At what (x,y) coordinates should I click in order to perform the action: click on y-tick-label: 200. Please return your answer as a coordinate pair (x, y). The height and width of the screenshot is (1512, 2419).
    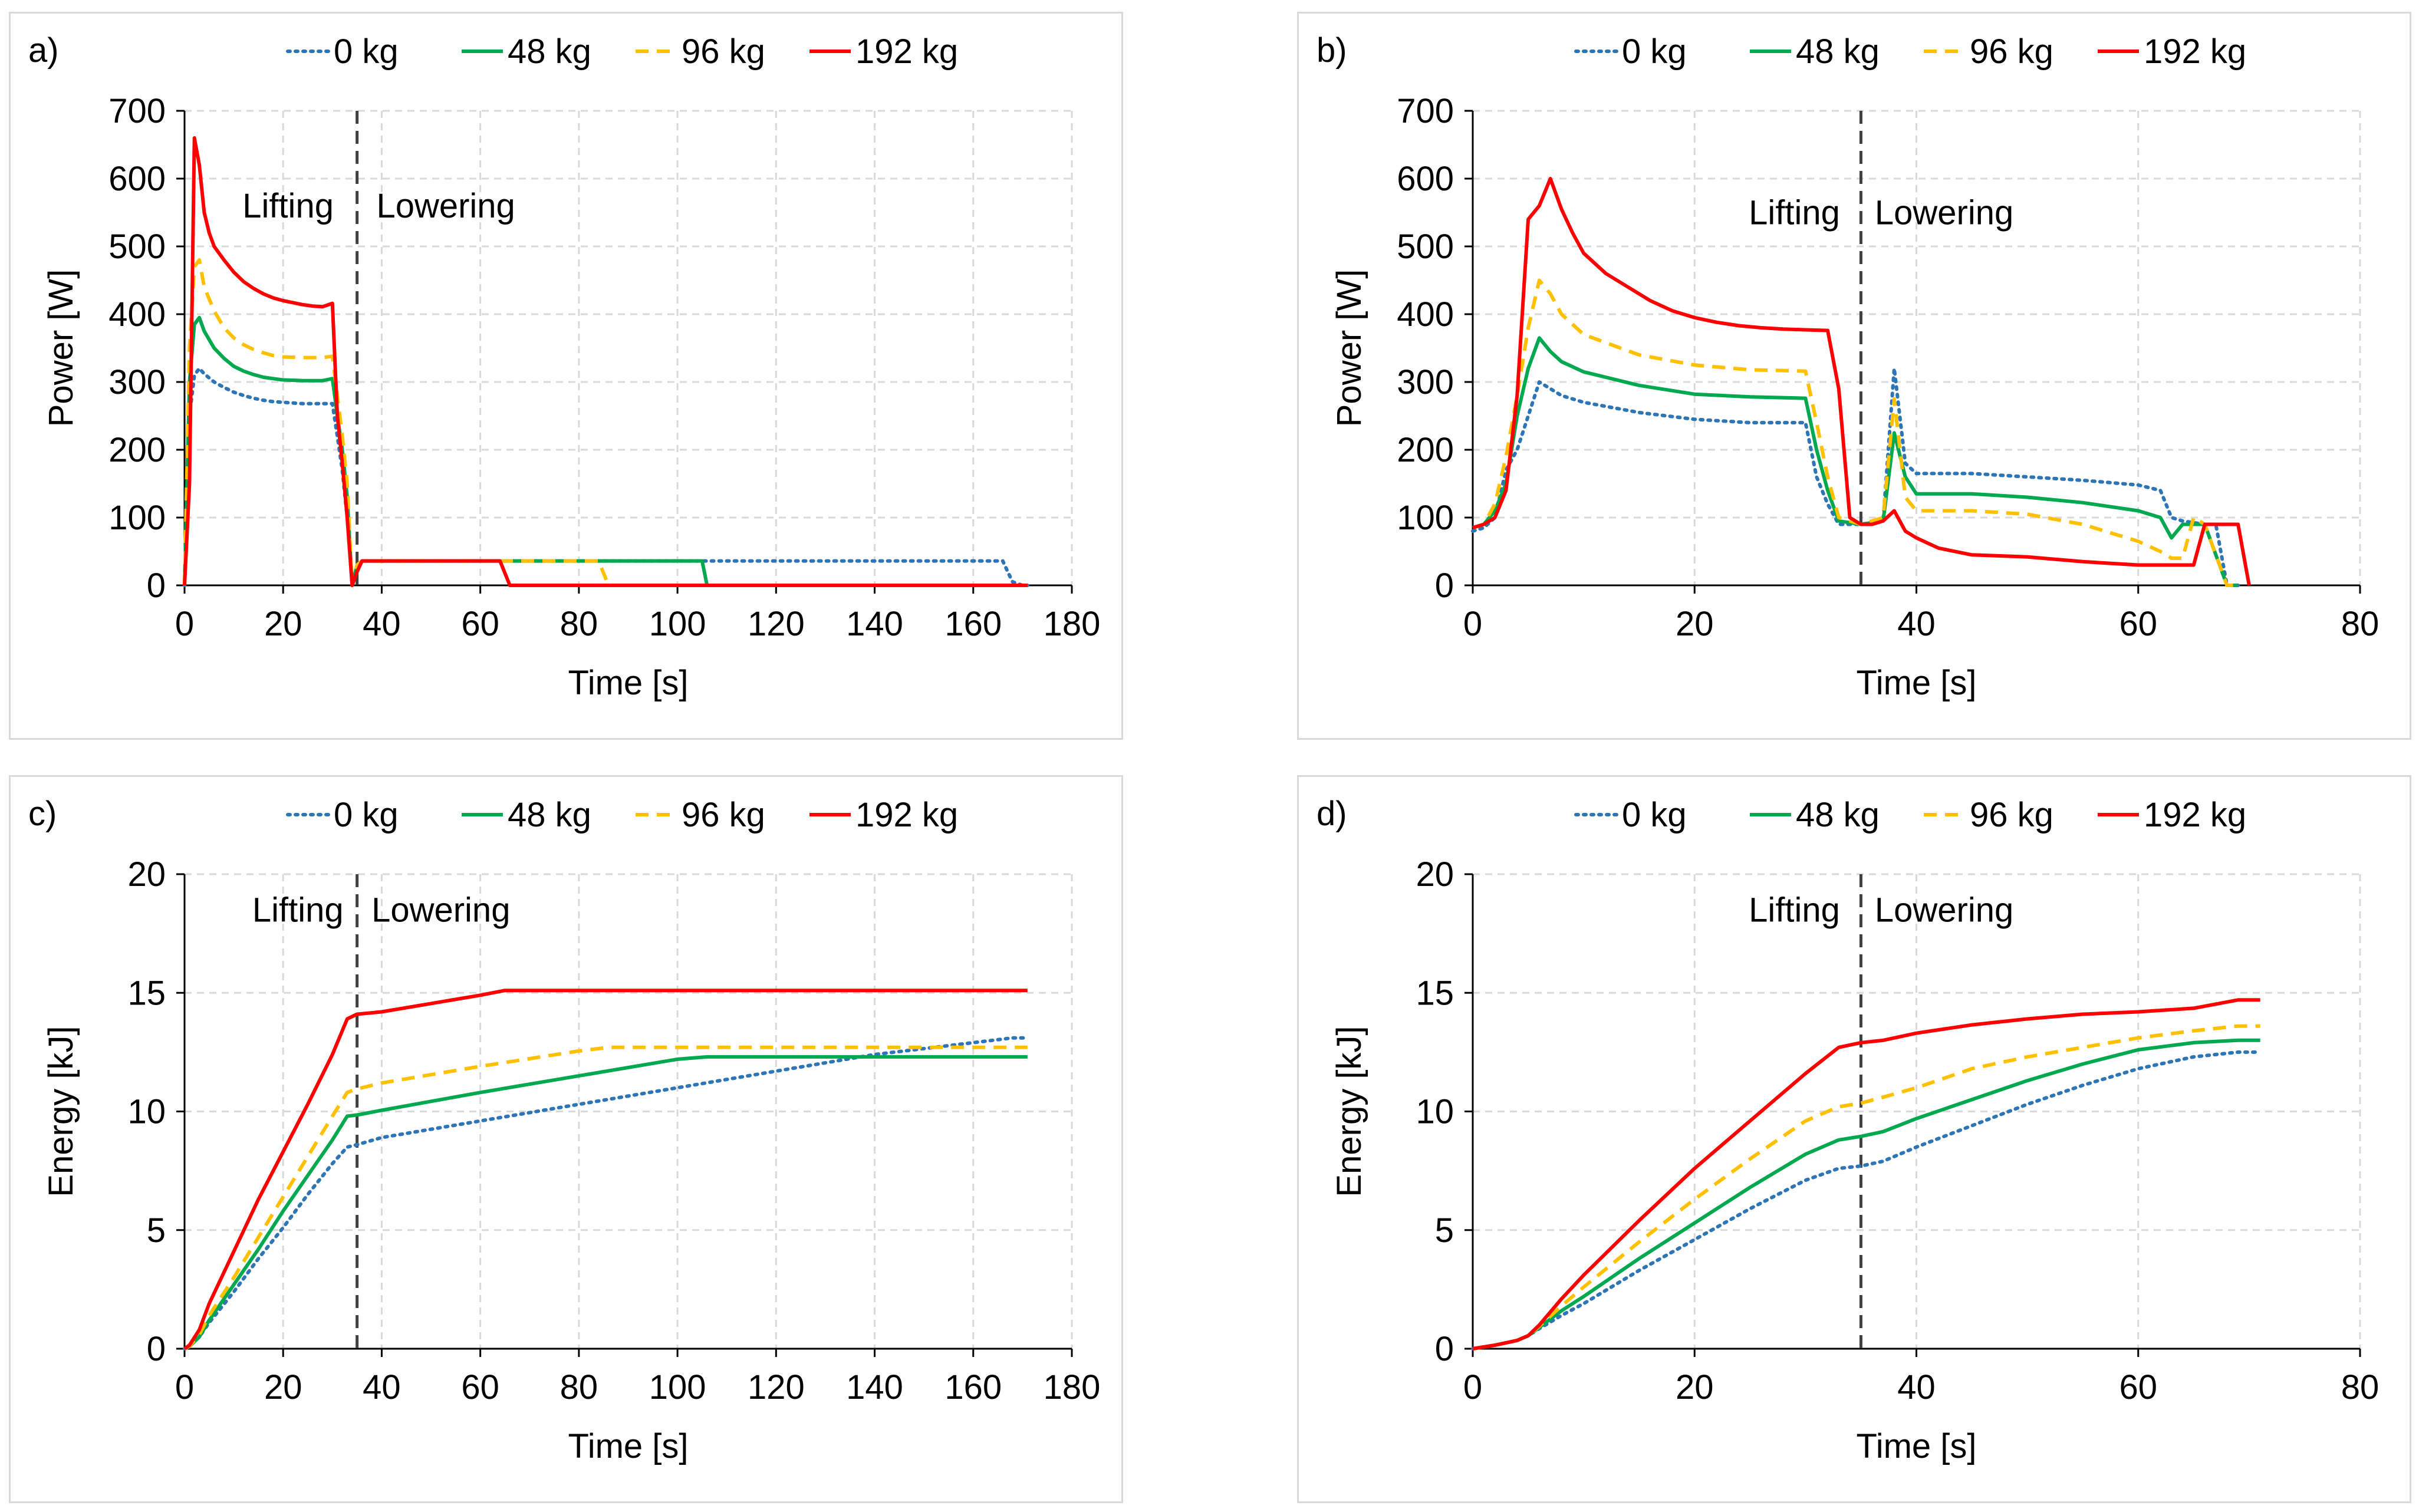
    Looking at the image, I should click on (1426, 450).